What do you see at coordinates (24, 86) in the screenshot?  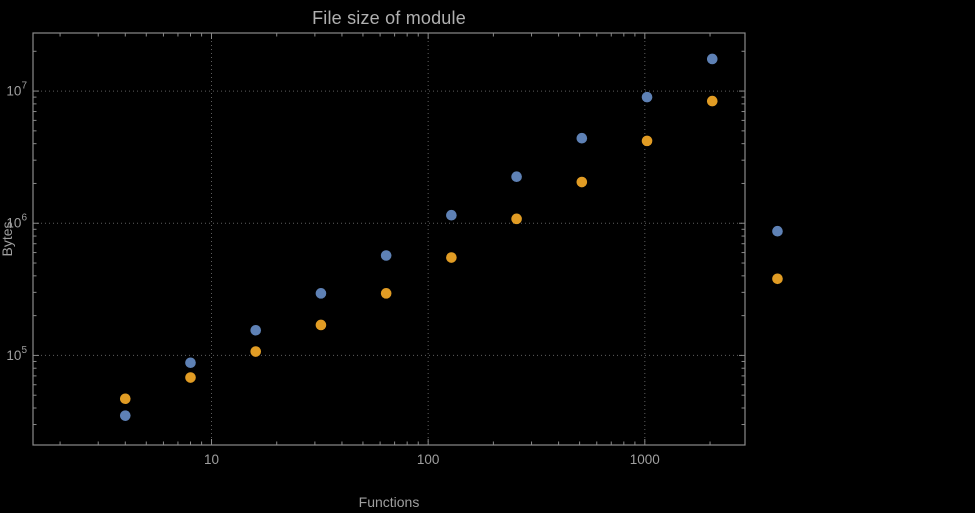 I see `y-tick-exponent: 7` at bounding box center [24, 86].